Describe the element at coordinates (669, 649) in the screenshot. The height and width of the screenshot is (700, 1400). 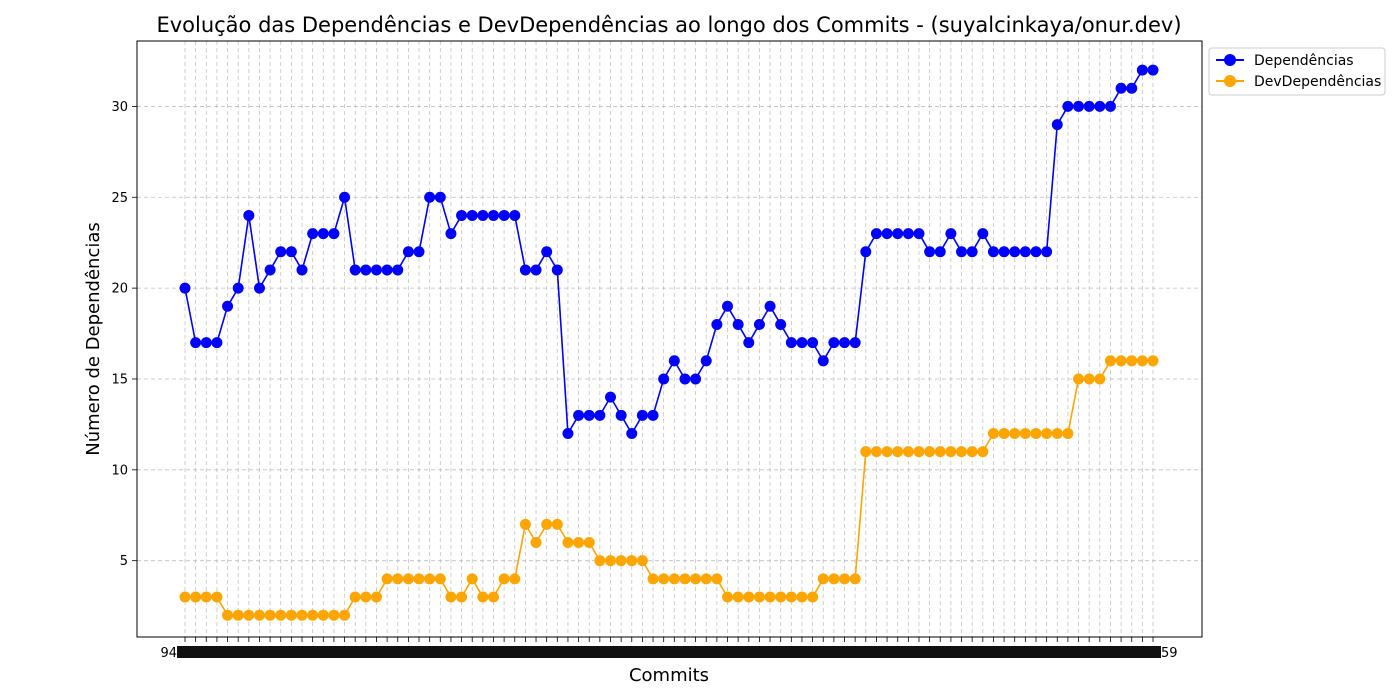
I see `x-axis-ticks: 94 59` at that location.